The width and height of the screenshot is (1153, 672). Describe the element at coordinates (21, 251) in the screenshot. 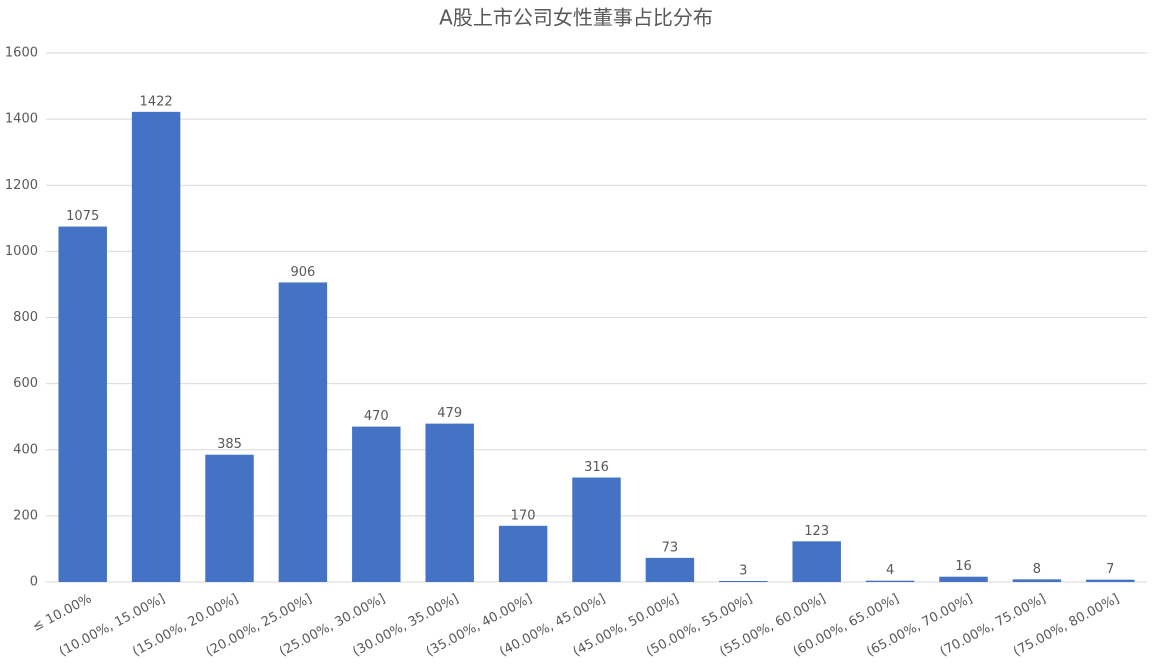

I see `y-tick-label: 1000` at that location.